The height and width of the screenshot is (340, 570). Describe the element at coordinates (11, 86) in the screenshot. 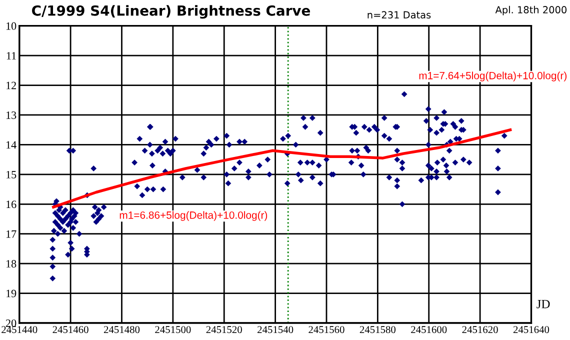

I see `y-tick-label: 12` at that location.